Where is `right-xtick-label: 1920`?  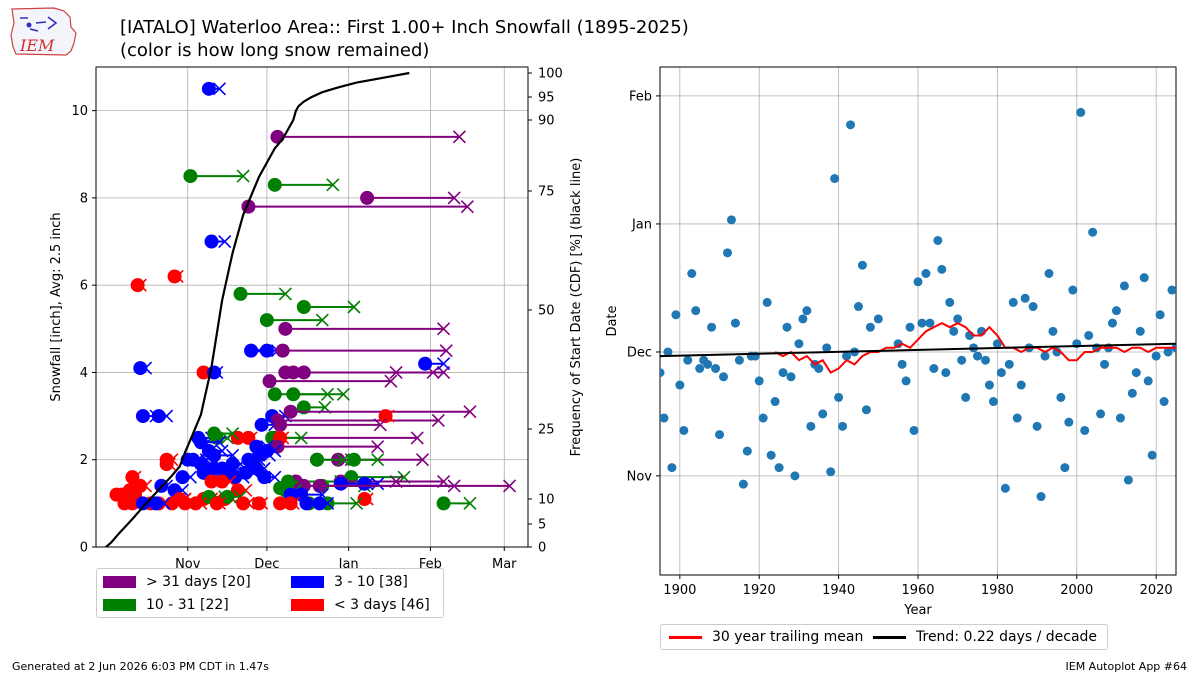
right-xtick-label: 1920 is located at coordinates (759, 590).